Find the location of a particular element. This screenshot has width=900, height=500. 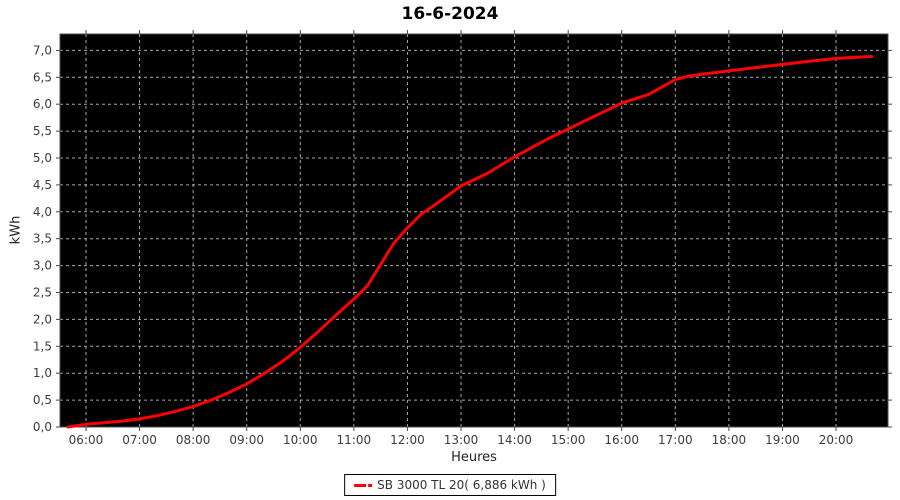

x-tick-label: 11:00 is located at coordinates (354, 440).